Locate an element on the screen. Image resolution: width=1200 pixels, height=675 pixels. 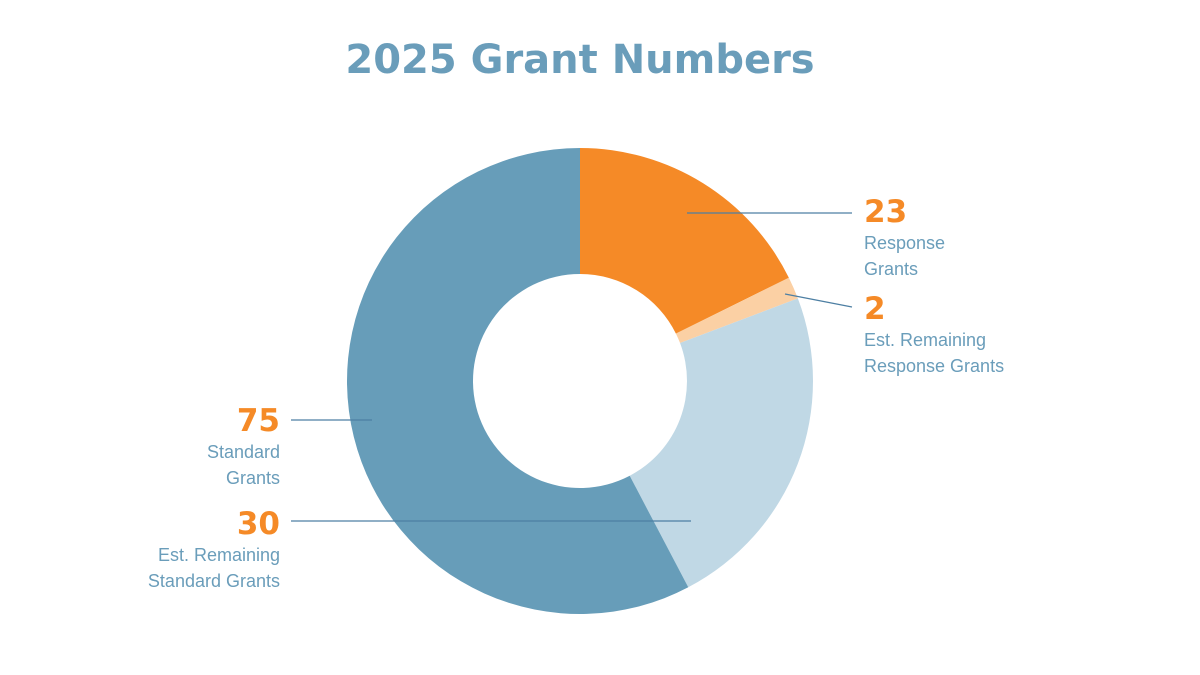
leader-line-est-remaining-response is located at coordinates (818, 300).